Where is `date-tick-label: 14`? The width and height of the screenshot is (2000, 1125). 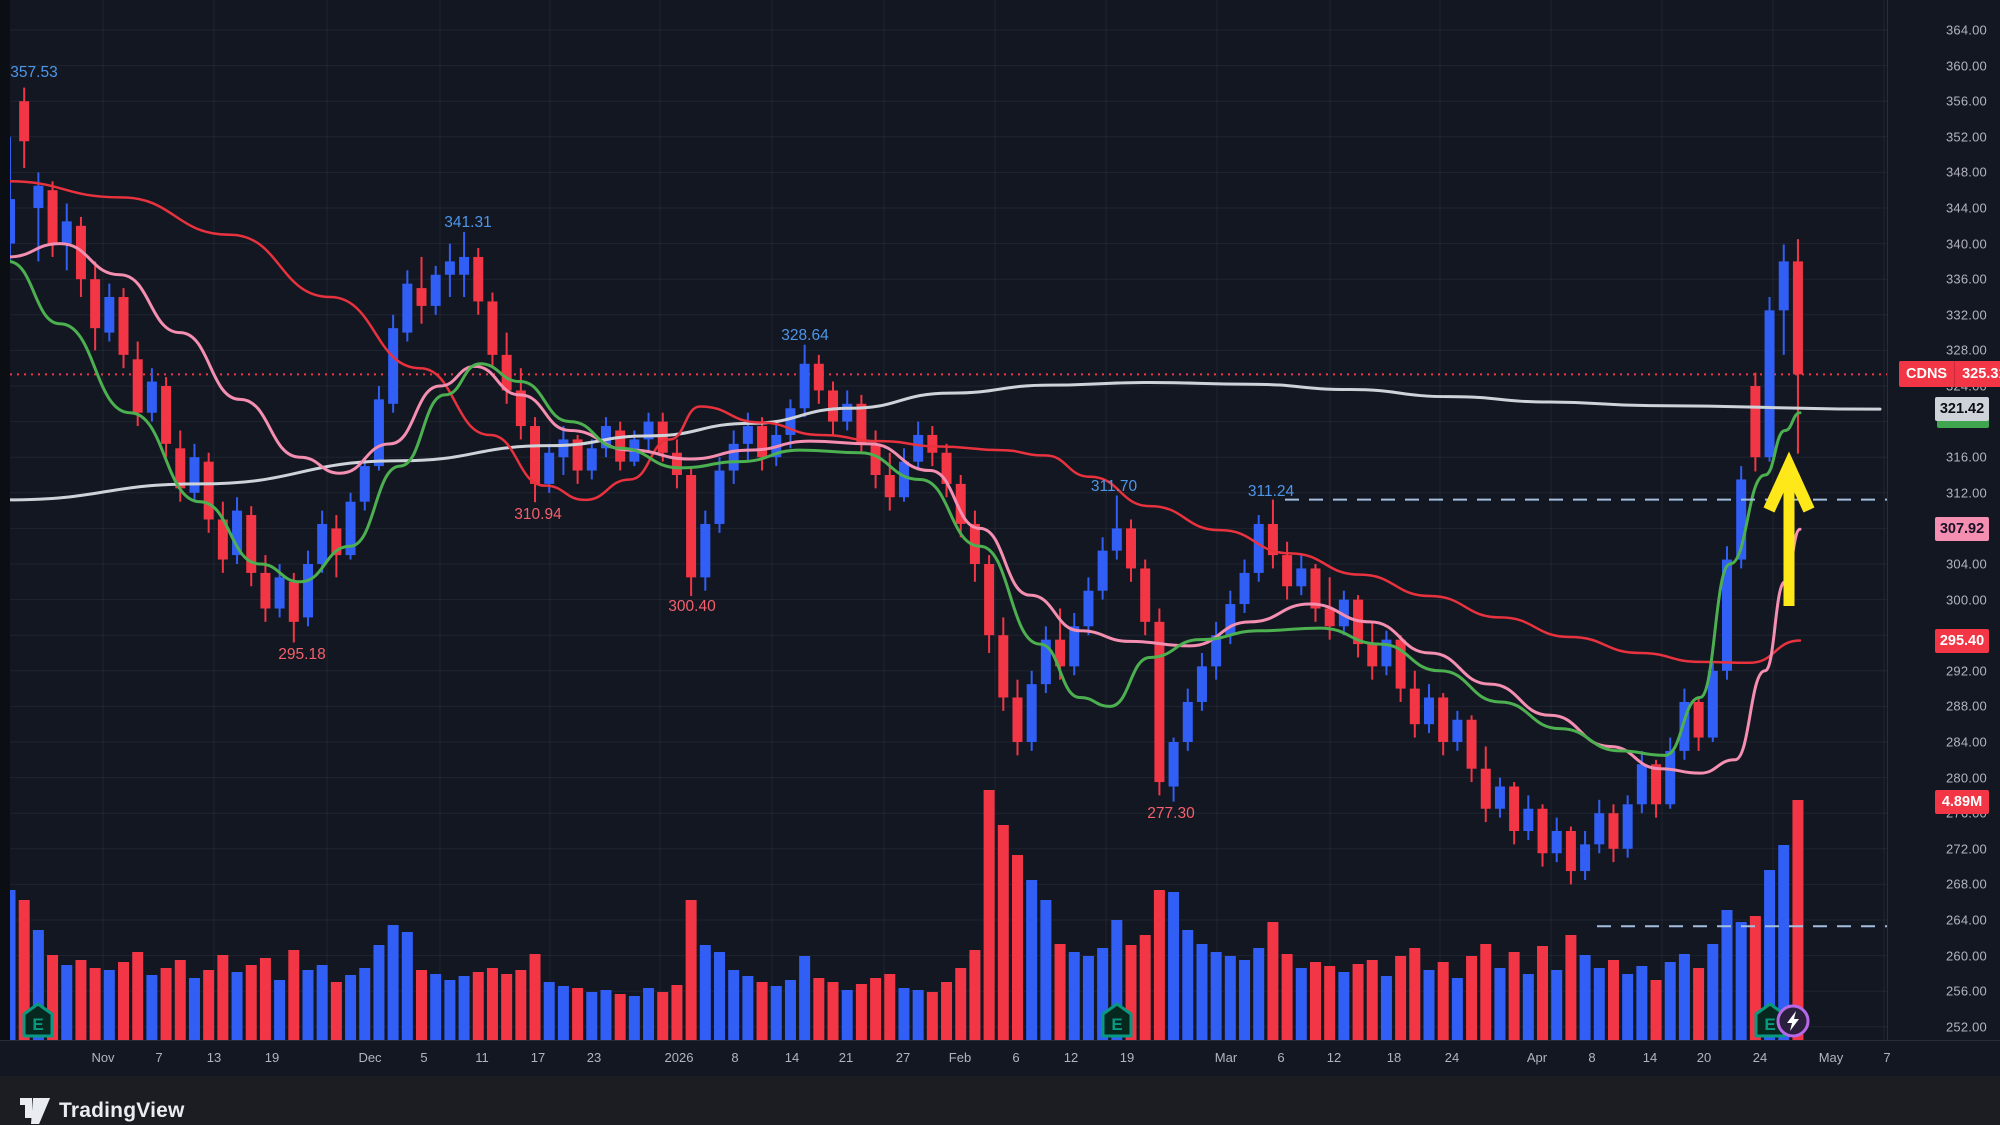
date-tick-label: 14 is located at coordinates (792, 1057).